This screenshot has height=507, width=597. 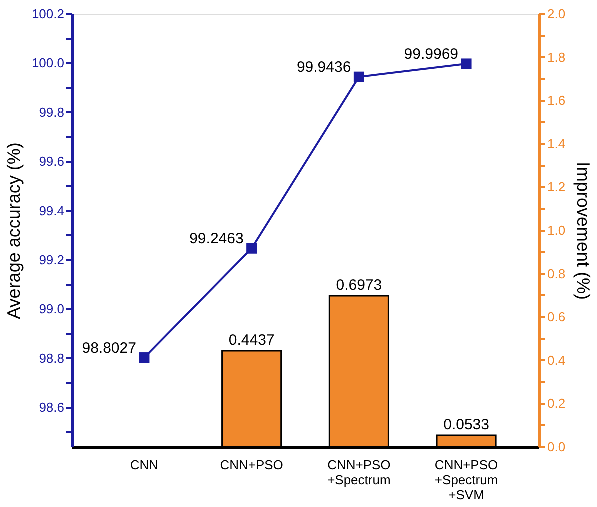 I want to click on y-axis-title: Average accuracy (%), so click(x=14, y=231).